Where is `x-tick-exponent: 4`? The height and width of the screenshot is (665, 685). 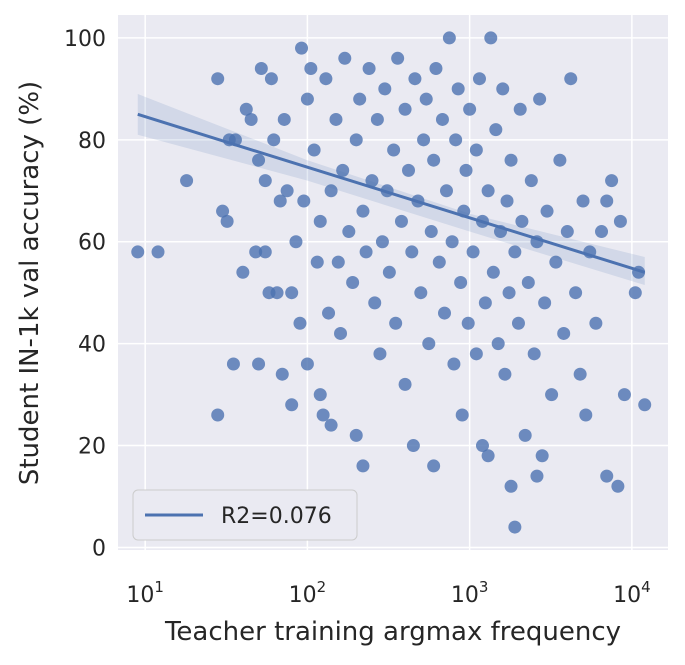
x-tick-exponent: 4 is located at coordinates (646, 587).